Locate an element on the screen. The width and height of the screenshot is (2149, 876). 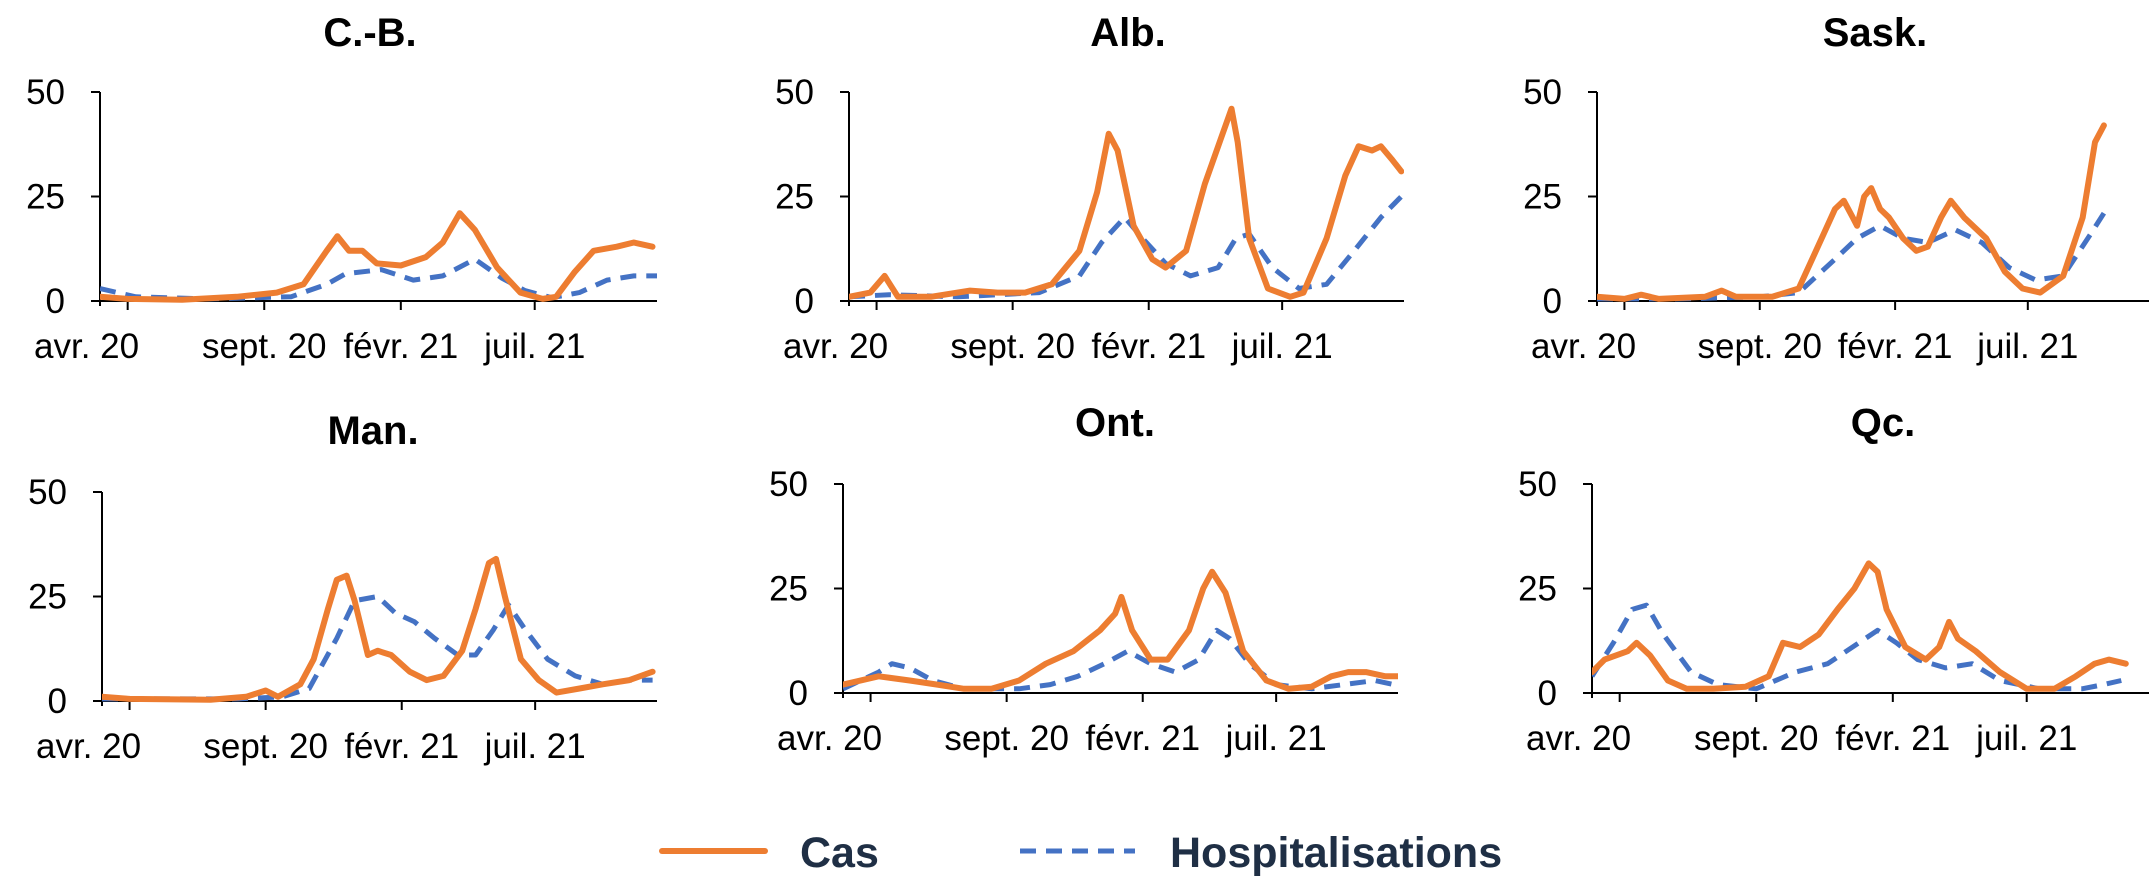
panel-qc: Qc. 0 25 50 avr. 20 sept. 20 févr. 21 juil. 21 is located at coordinates (1833, 579).